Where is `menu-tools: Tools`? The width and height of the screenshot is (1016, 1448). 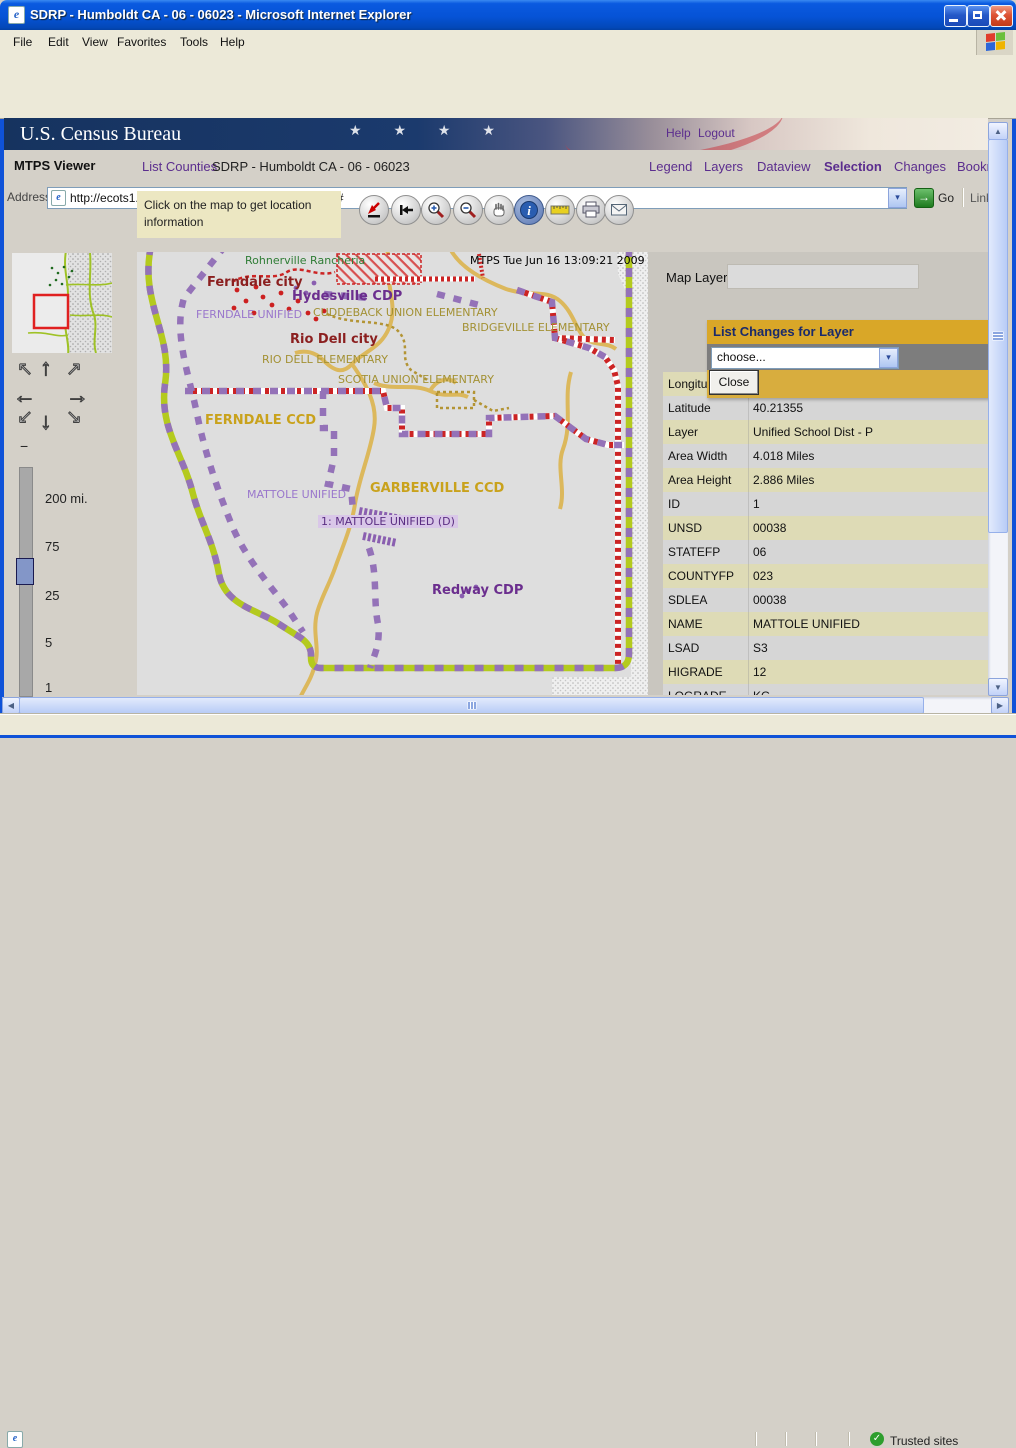 menu-tools: Tools is located at coordinates (194, 42).